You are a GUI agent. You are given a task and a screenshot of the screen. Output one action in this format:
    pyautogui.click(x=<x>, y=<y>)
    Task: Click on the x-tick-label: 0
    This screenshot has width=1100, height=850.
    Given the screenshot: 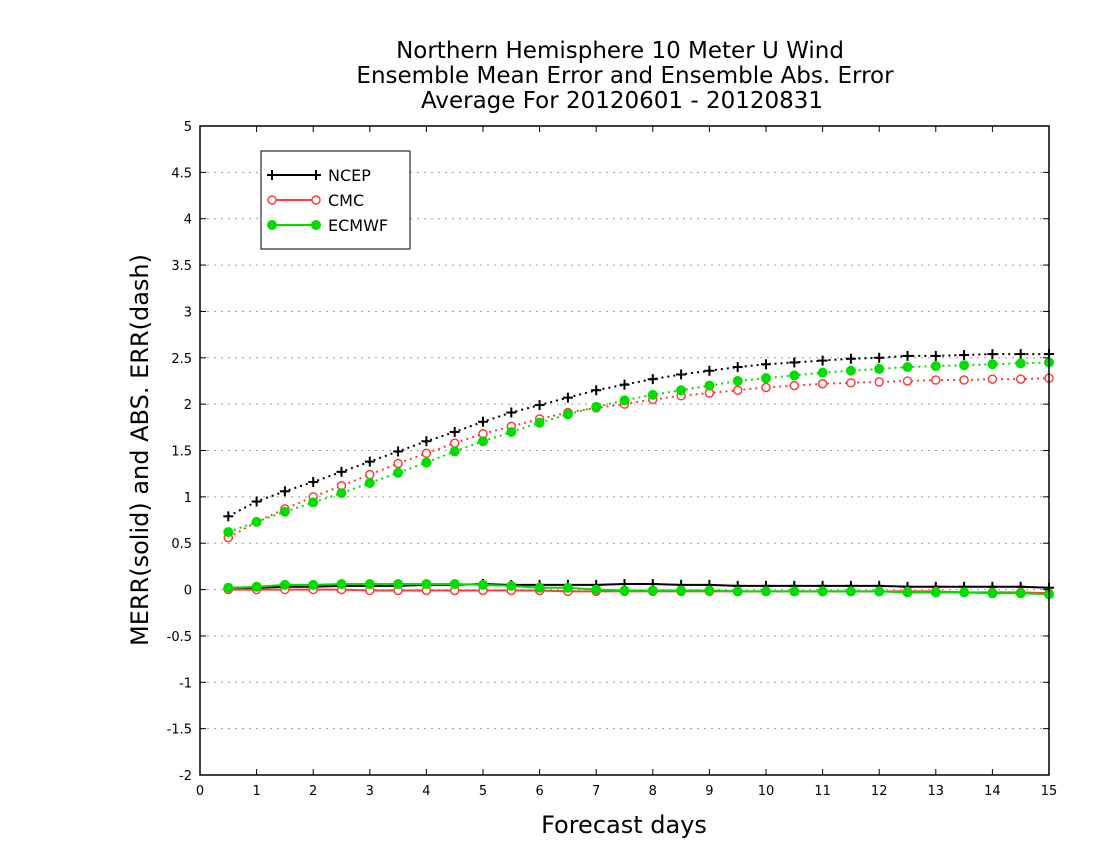 What is the action you would take?
    pyautogui.click(x=200, y=791)
    